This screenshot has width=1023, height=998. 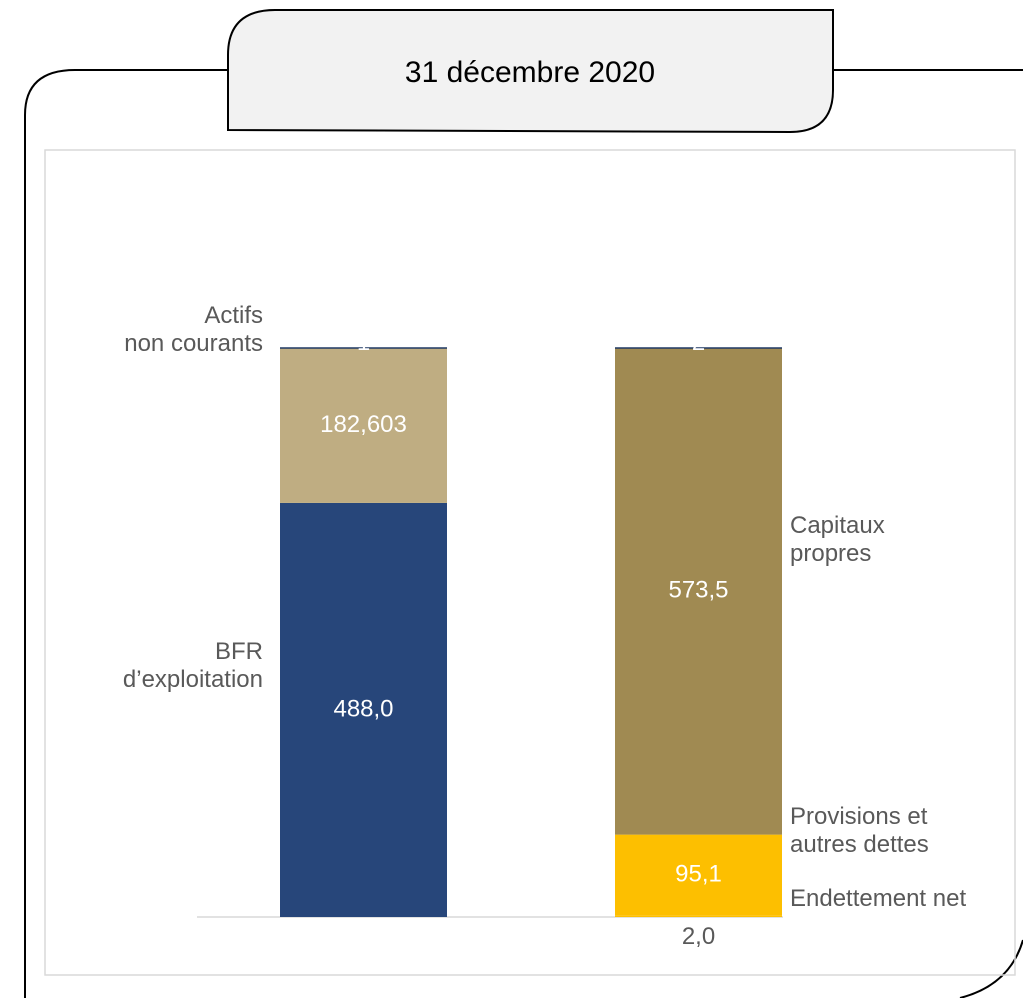 What do you see at coordinates (837, 539) in the screenshot?
I see `series-label: Capitaux propres` at bounding box center [837, 539].